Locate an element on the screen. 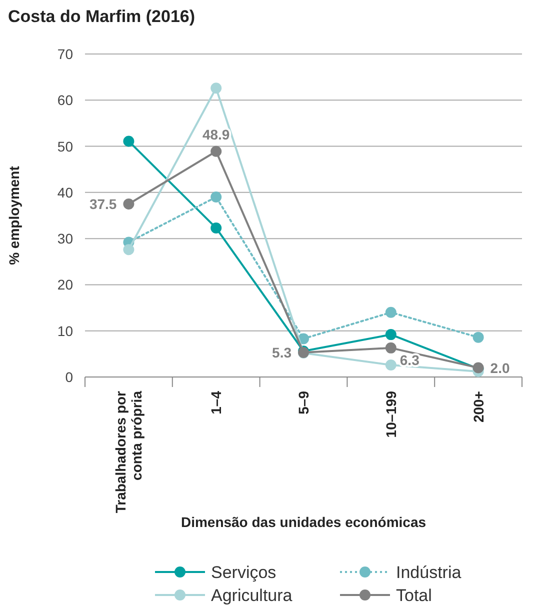 The image size is (542, 609). legend-label: Agricultura is located at coordinates (252, 595).